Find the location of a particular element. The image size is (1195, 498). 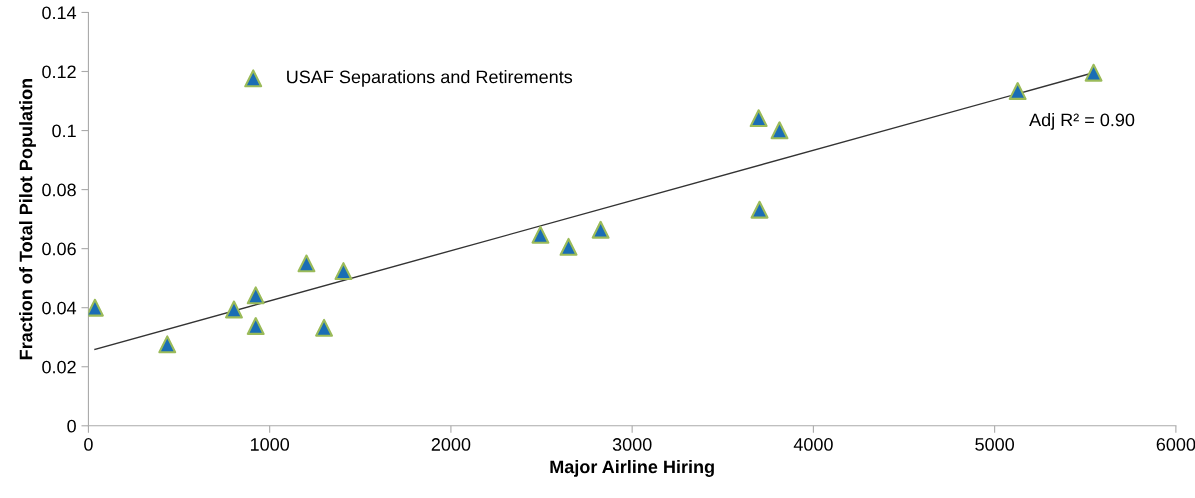

x-tick-label: 4000 is located at coordinates (813, 444).